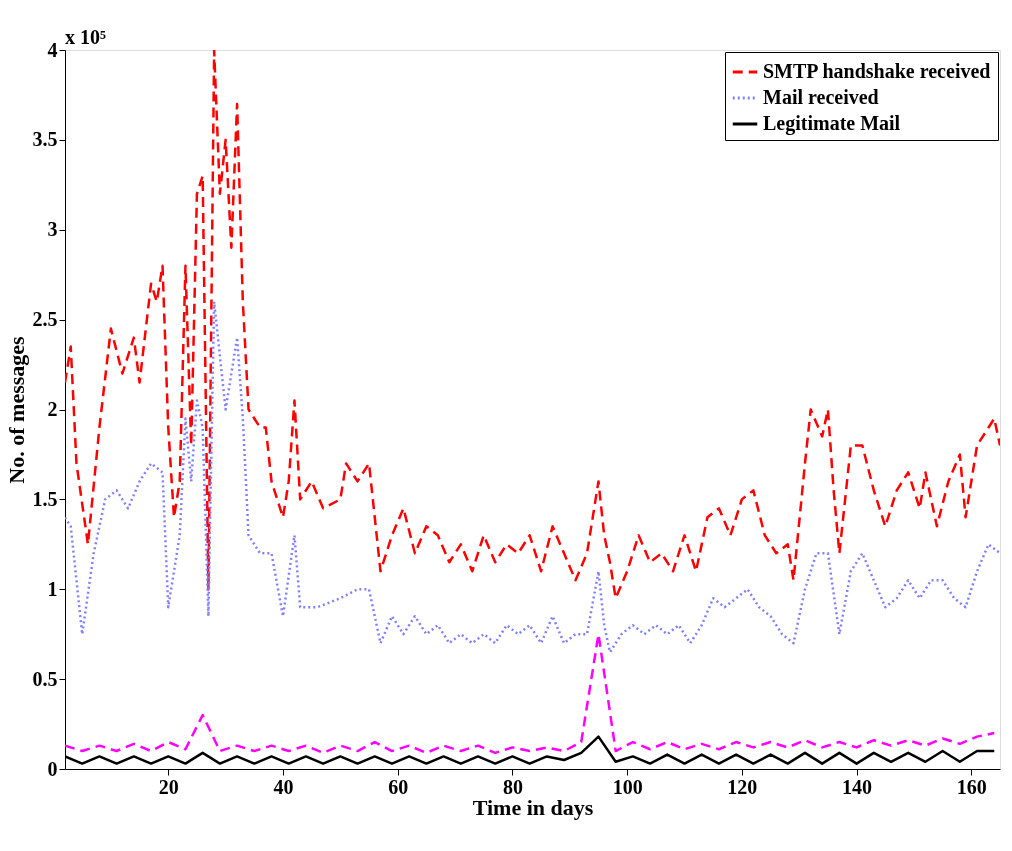 The width and height of the screenshot is (1012, 851). I want to click on y-tick-label: 1.5, so click(45, 498).